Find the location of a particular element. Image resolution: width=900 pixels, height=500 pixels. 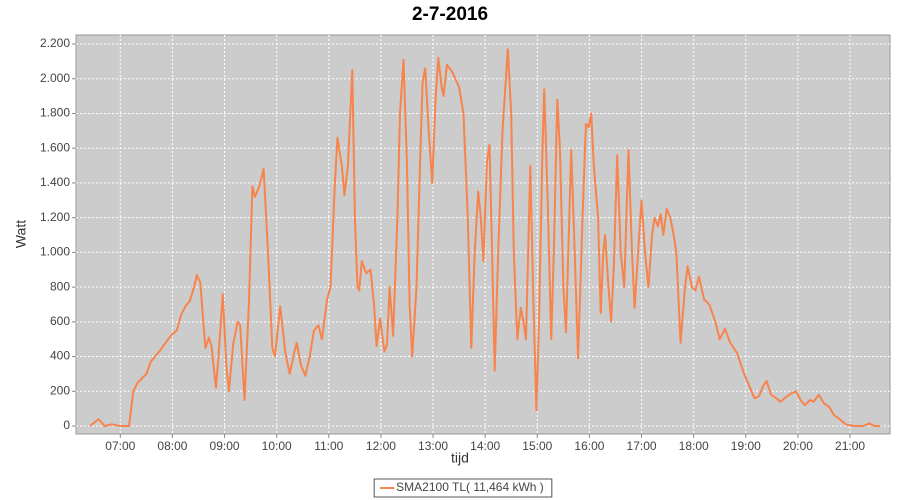

x-axis-label: tijd is located at coordinates (460, 458).